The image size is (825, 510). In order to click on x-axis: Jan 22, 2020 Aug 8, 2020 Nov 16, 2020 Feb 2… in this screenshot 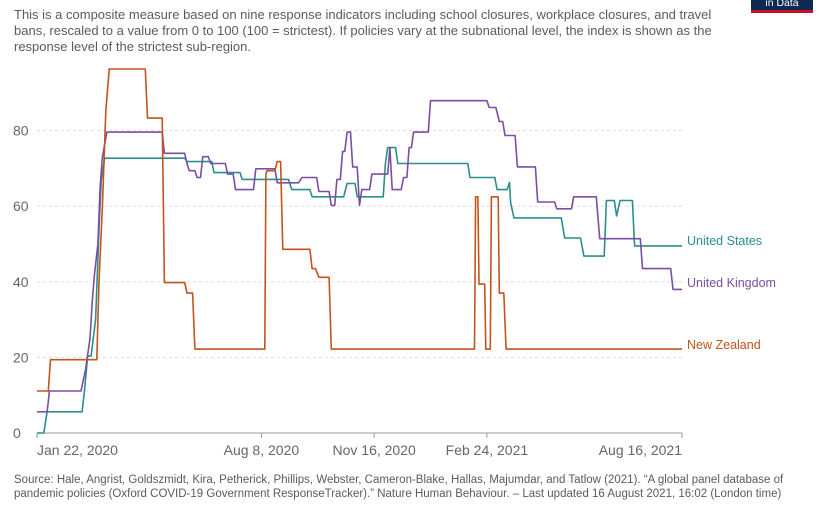, I will do `click(359, 445)`.